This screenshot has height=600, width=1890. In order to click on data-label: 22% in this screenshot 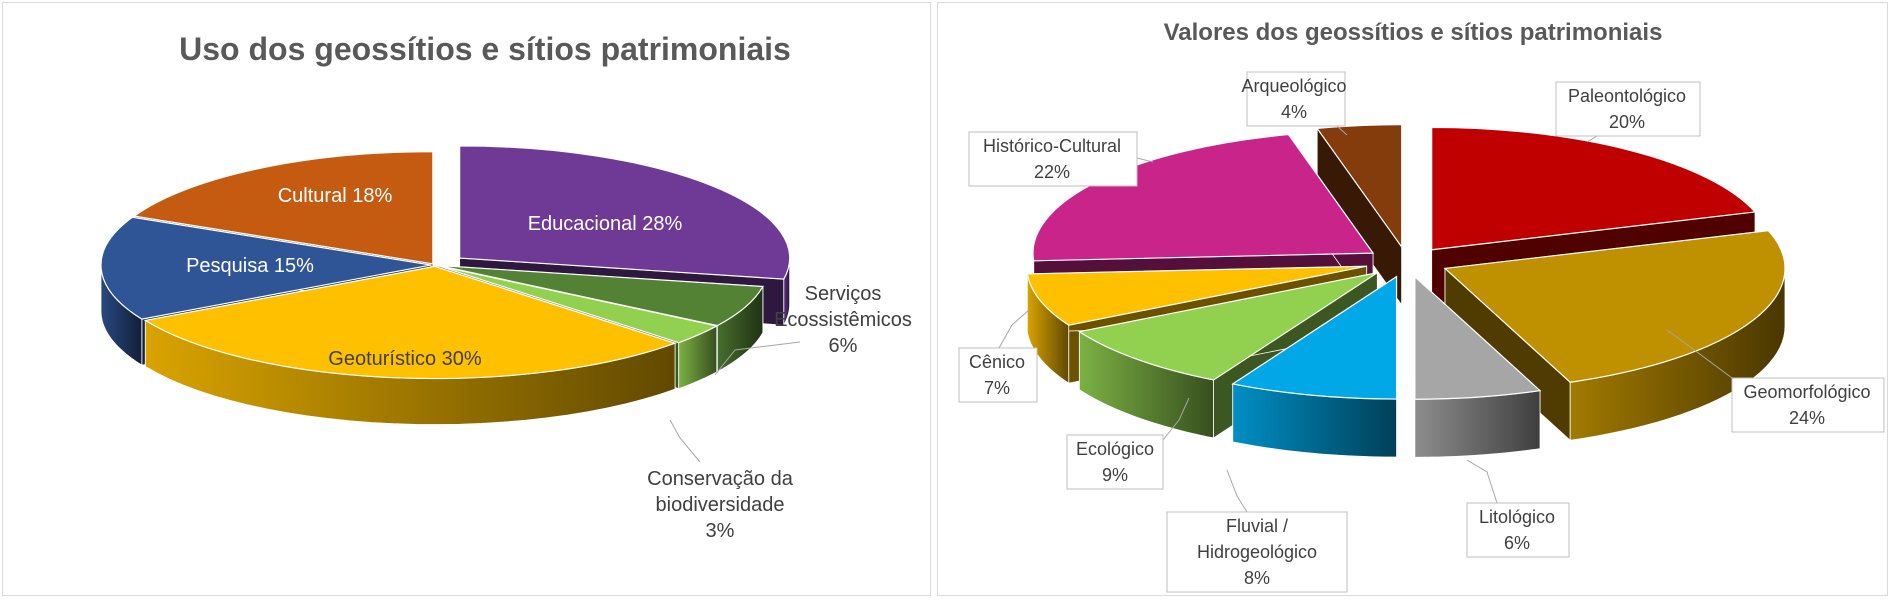, I will do `click(1052, 172)`.